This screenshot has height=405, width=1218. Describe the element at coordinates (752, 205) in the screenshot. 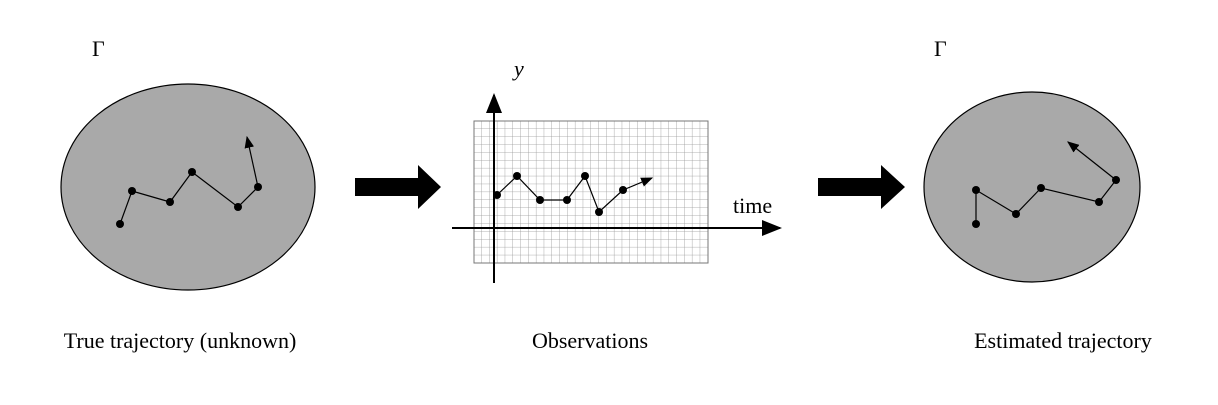

I see `x-axis-label: time` at that location.